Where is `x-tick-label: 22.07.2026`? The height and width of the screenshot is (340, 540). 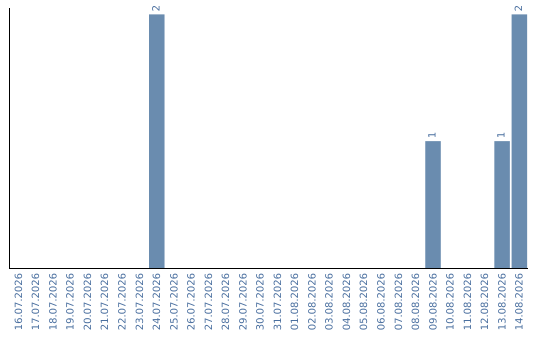
x-tick-label: 22.07.2026 is located at coordinates (122, 301).